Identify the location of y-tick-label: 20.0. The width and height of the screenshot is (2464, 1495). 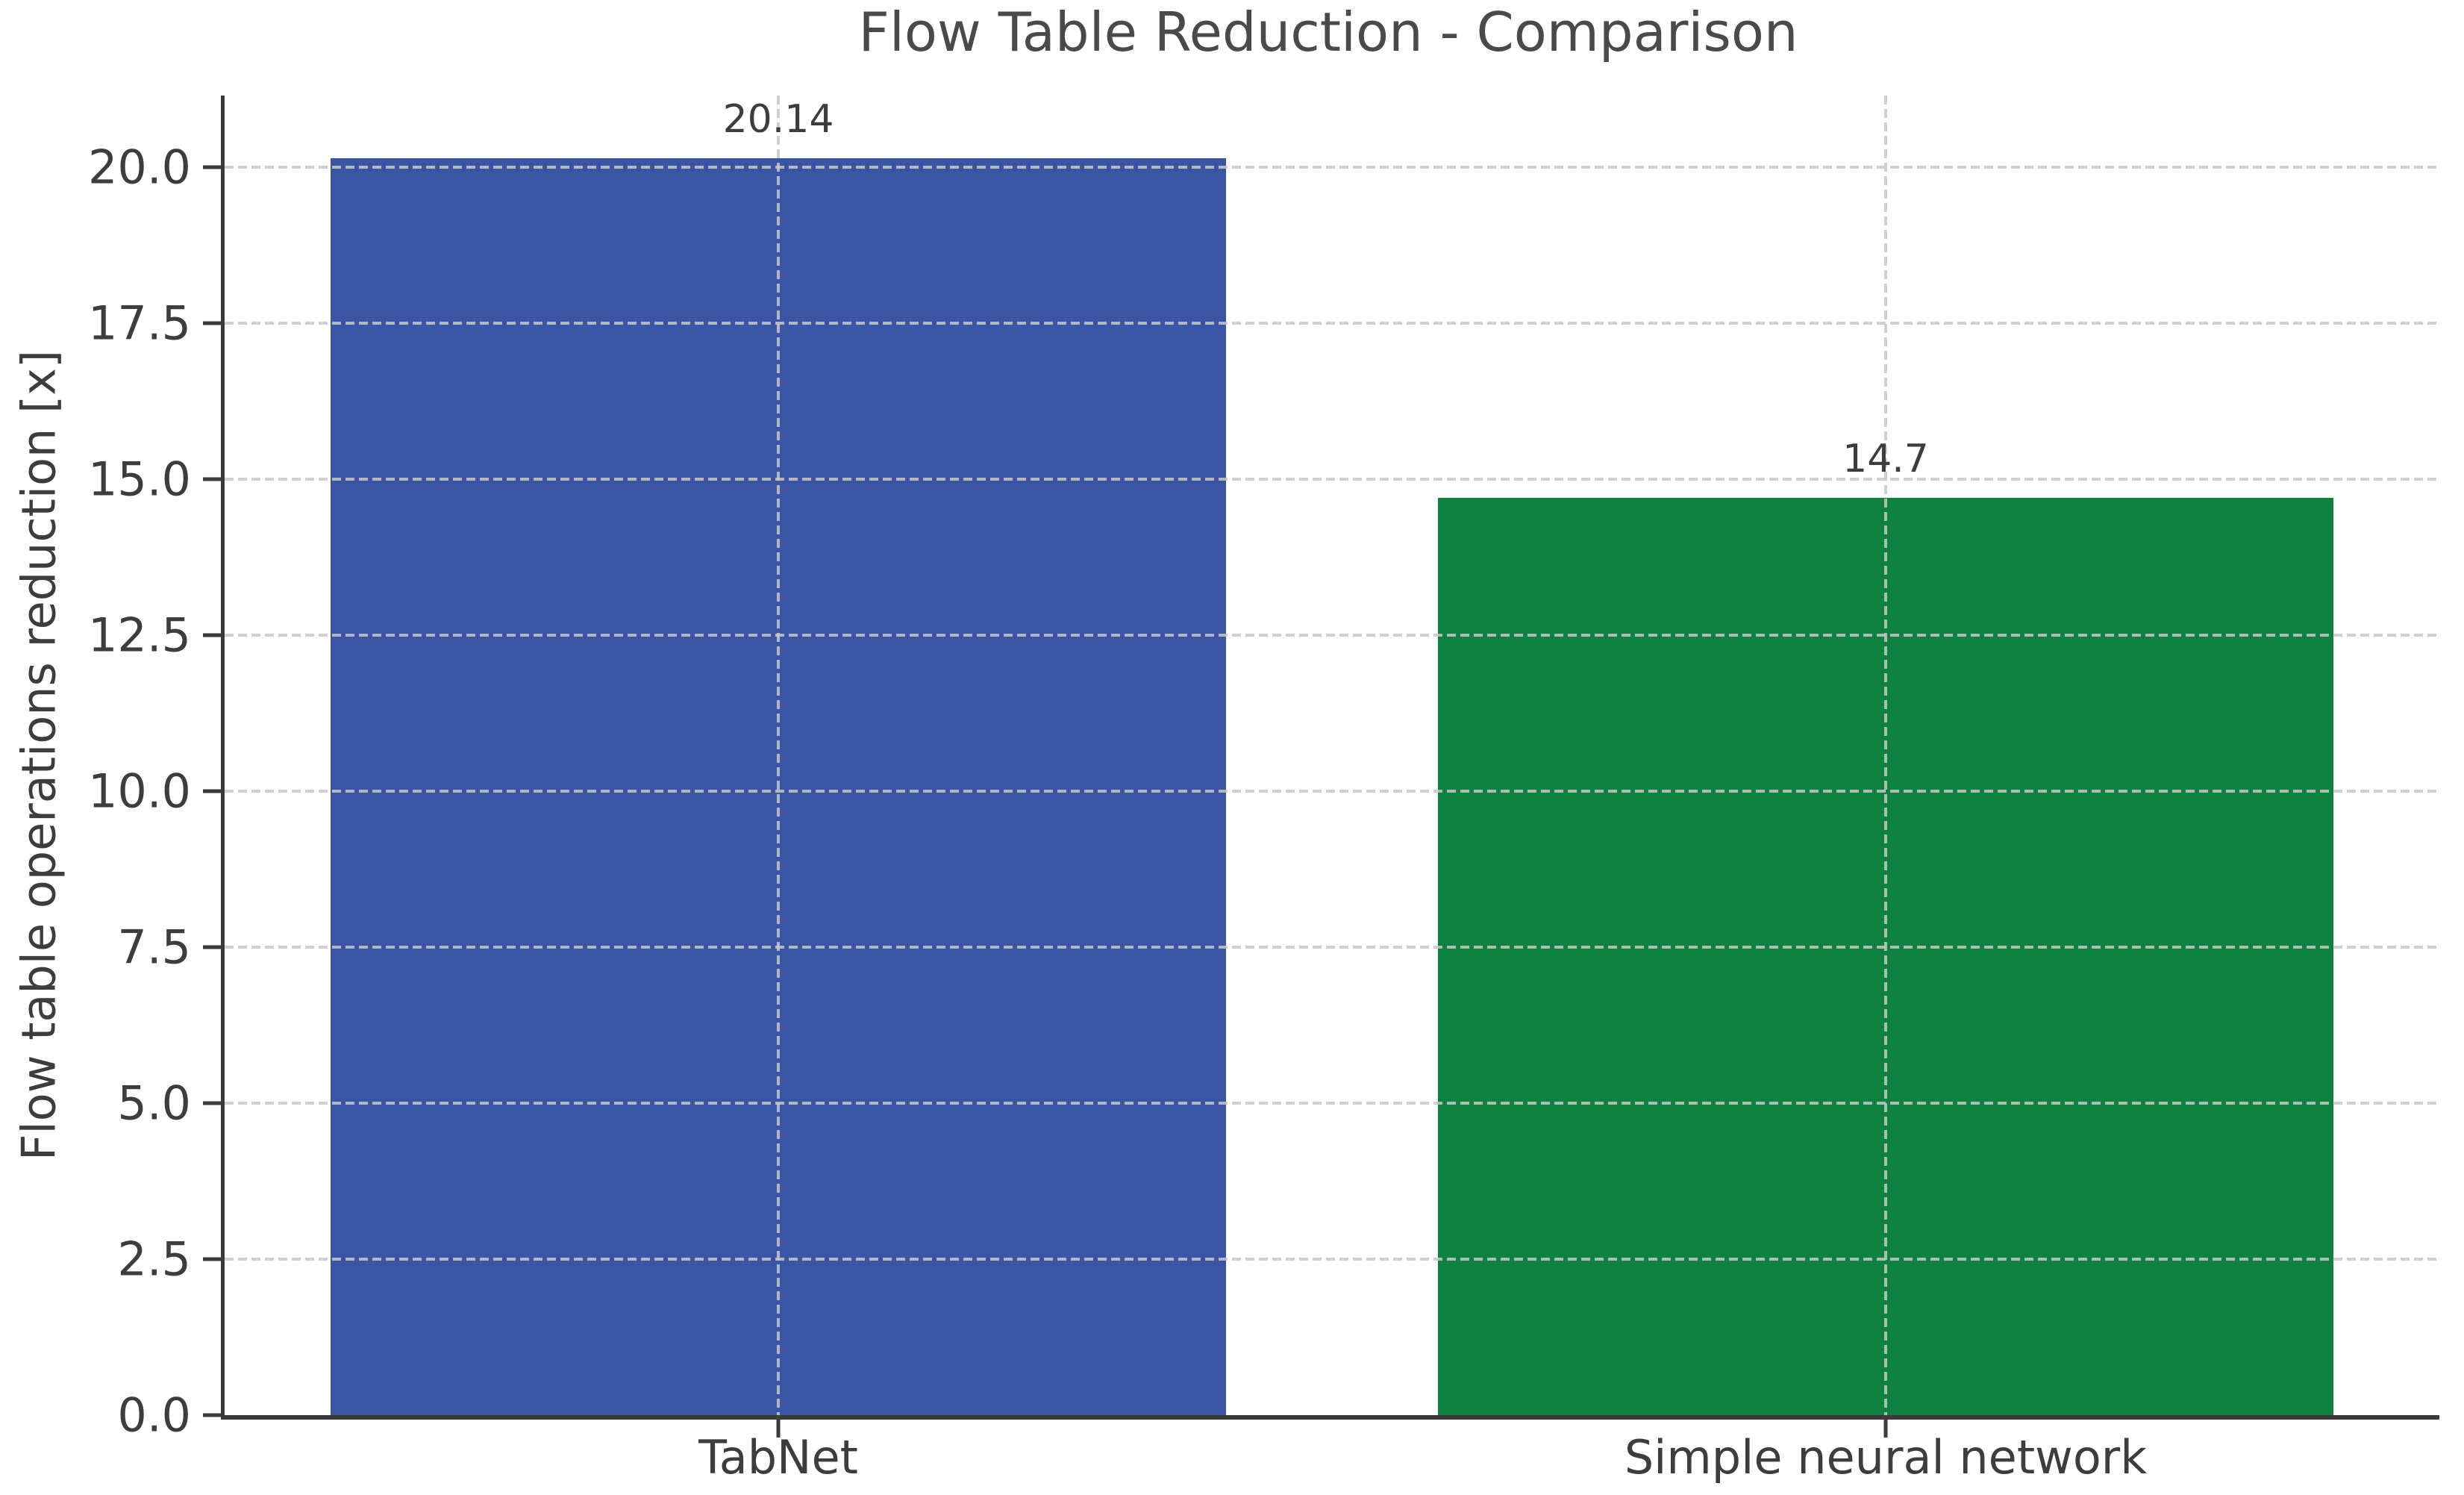
(139, 167).